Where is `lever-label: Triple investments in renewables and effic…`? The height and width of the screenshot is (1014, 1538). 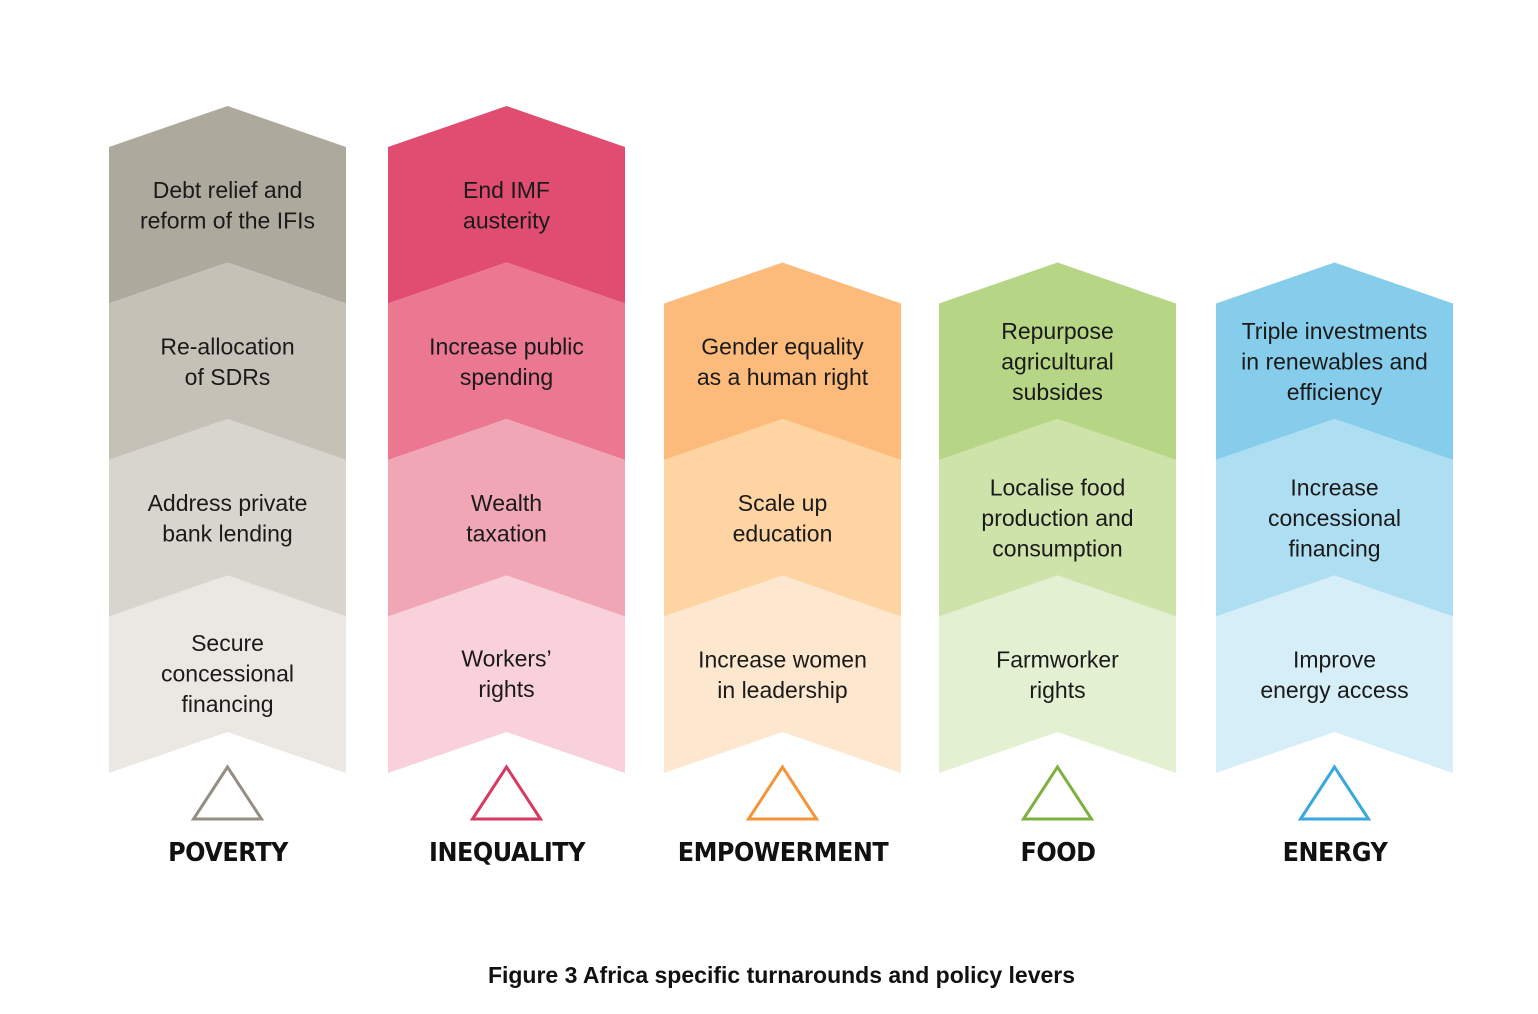
lever-label: Triple investments in renewables and effic… is located at coordinates (1334, 361).